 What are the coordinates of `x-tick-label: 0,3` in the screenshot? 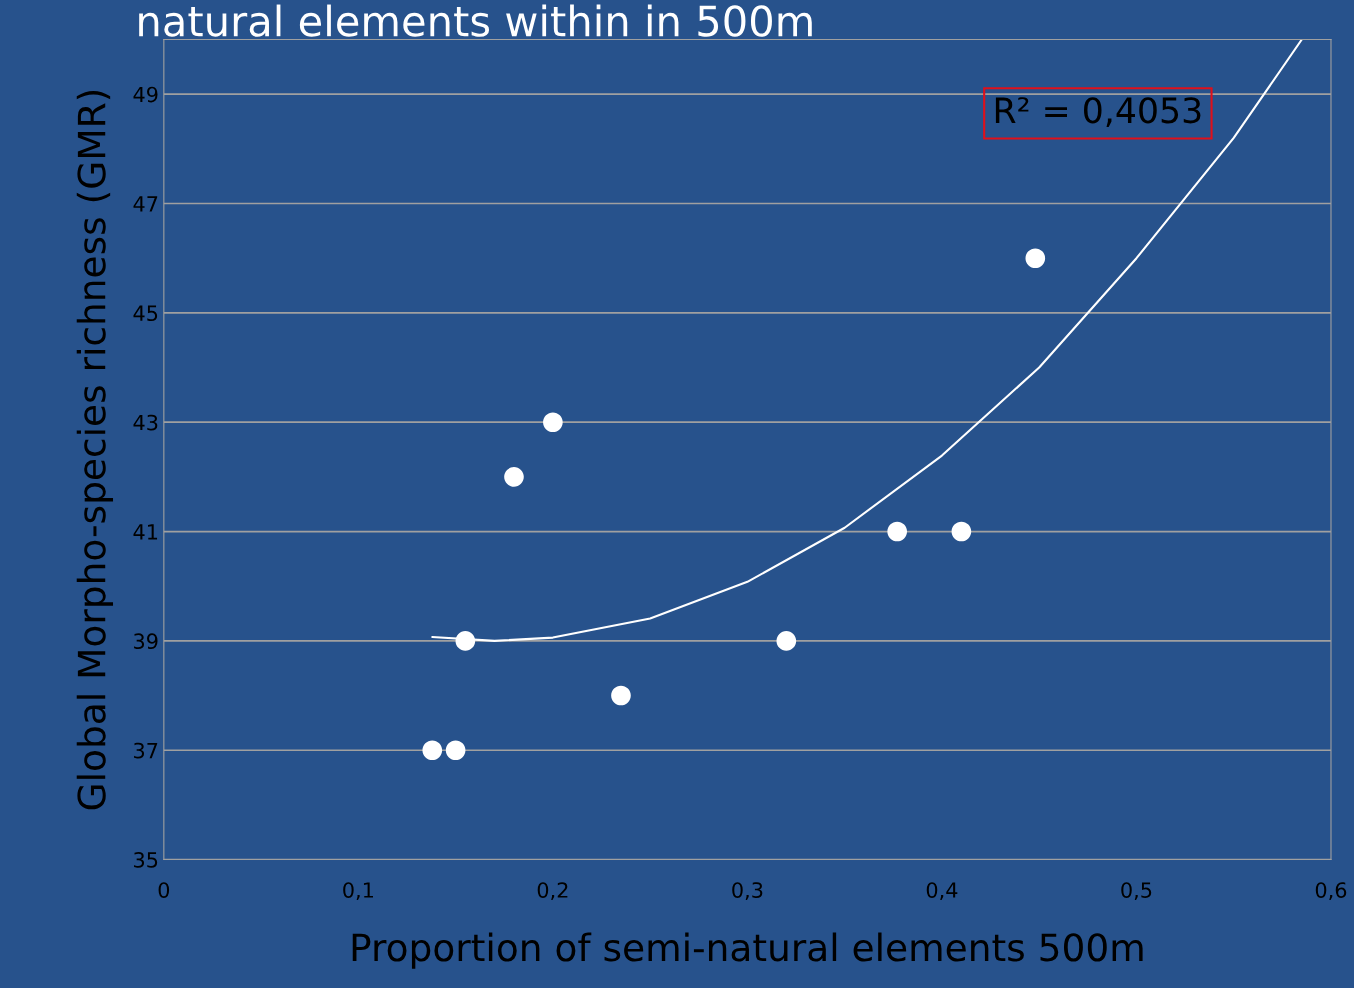 It's located at (747, 891).